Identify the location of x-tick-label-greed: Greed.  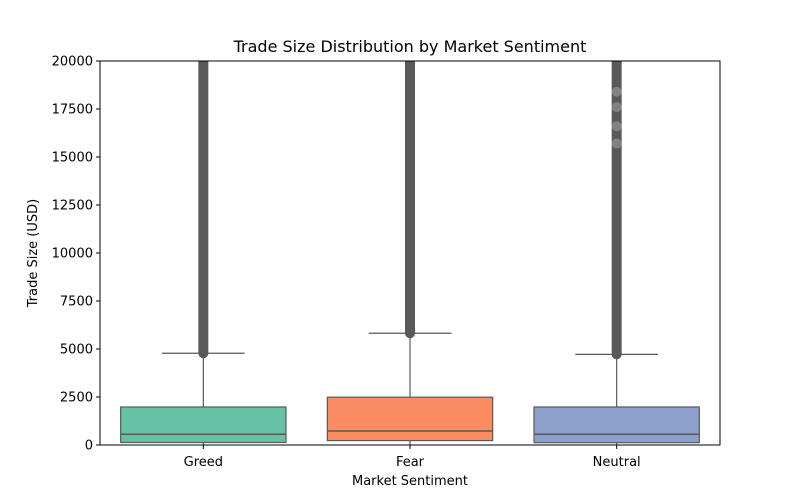
(203, 462).